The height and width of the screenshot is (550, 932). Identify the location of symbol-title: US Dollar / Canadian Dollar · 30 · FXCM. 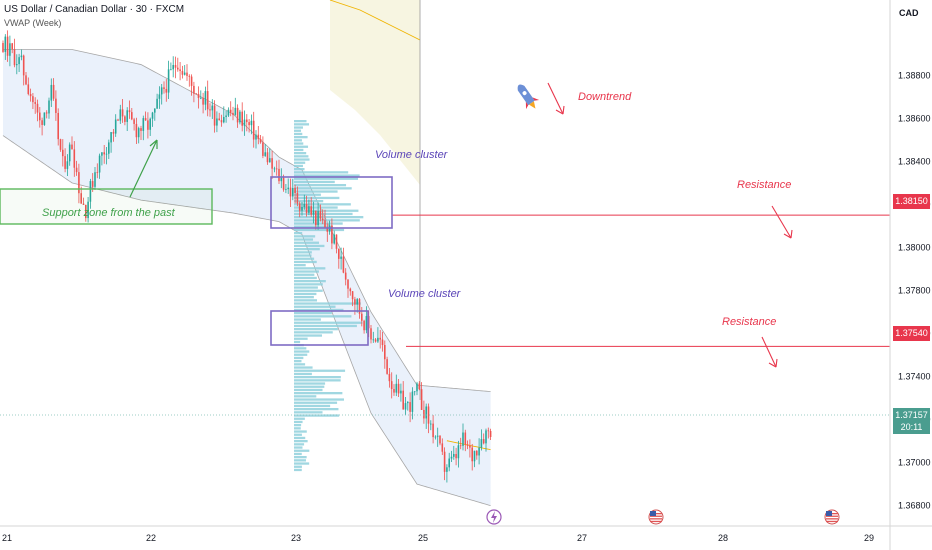
(94, 9).